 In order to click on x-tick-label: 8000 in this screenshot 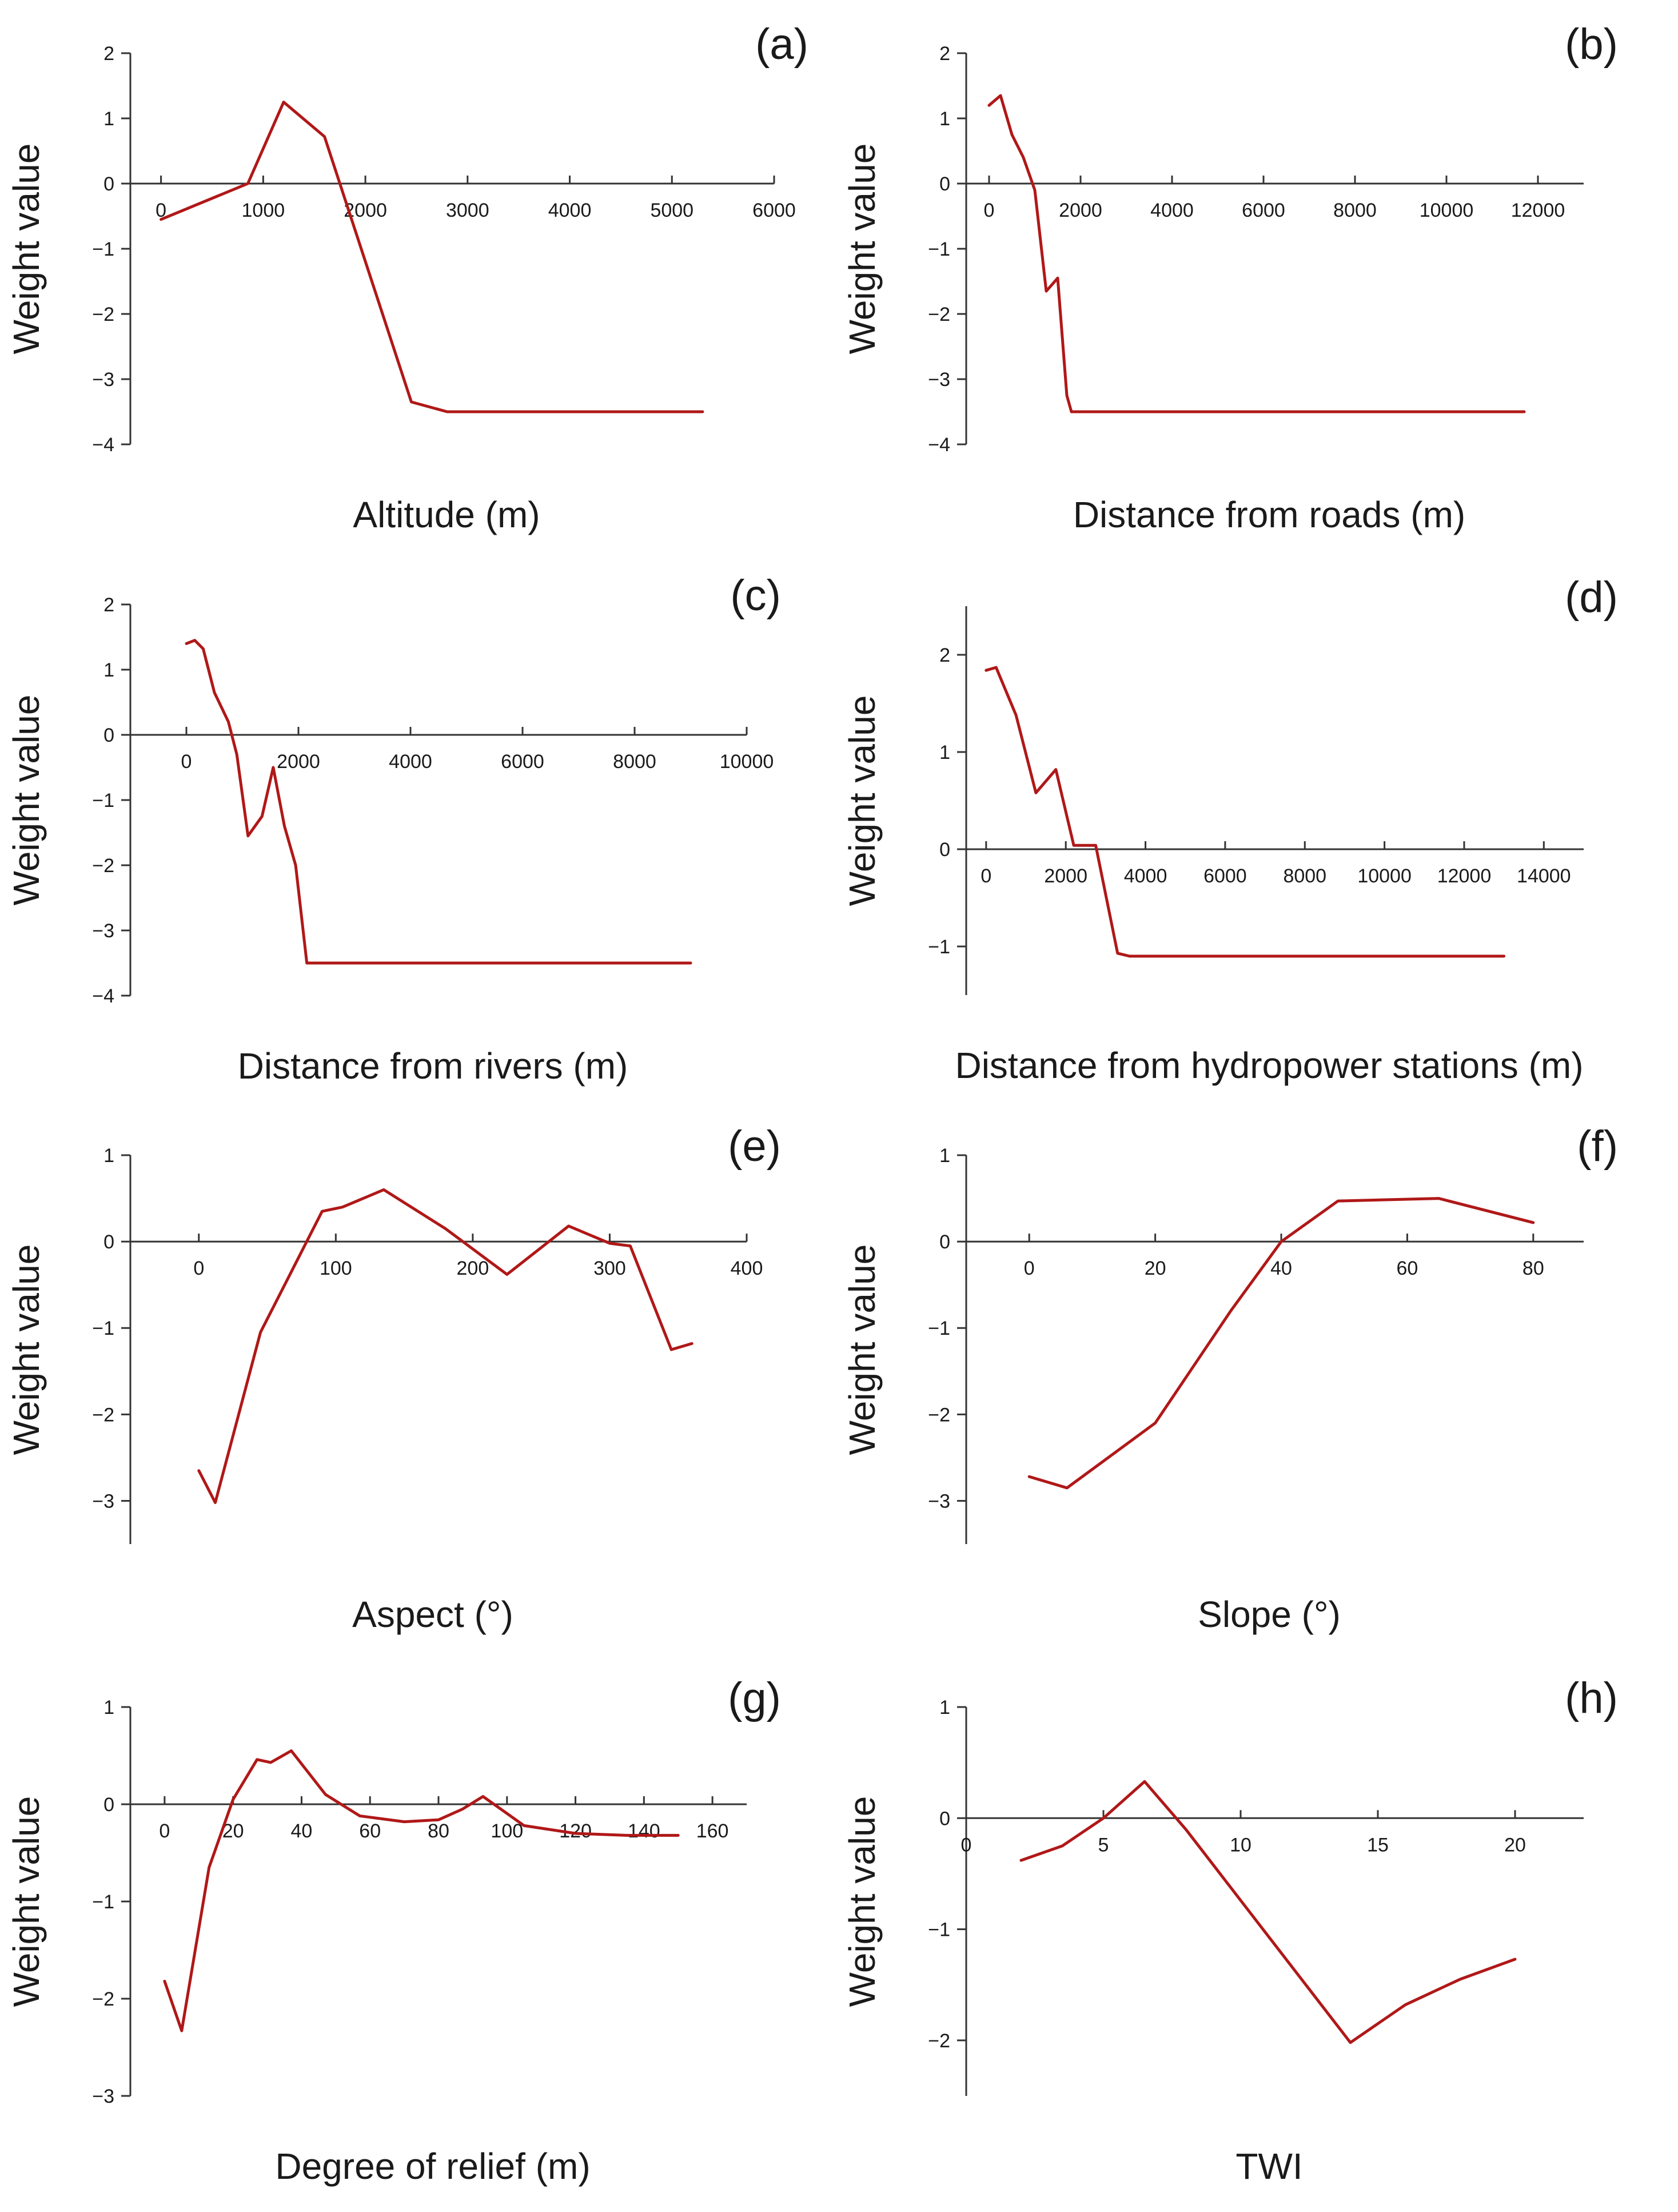, I will do `click(1304, 876)`.